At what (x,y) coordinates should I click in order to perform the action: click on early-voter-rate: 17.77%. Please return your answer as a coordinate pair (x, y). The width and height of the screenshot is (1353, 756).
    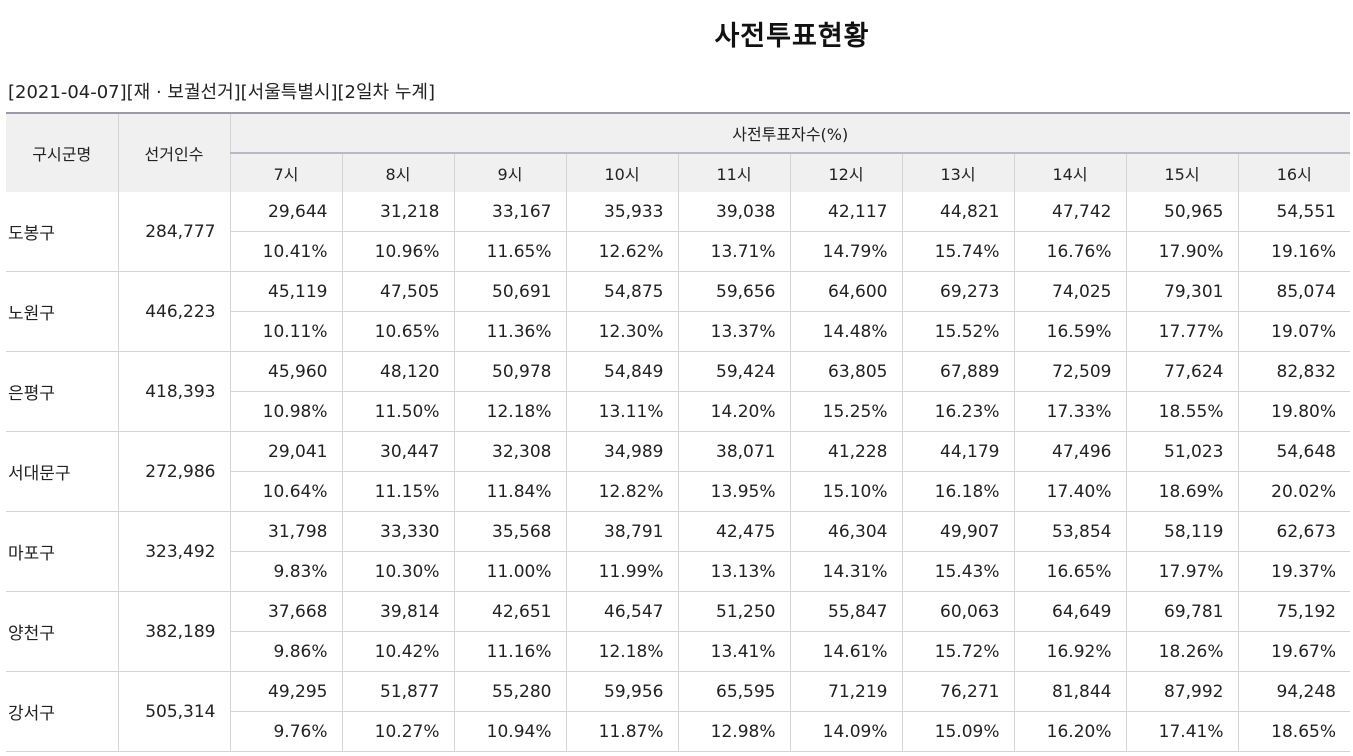
    Looking at the image, I should click on (1181, 331).